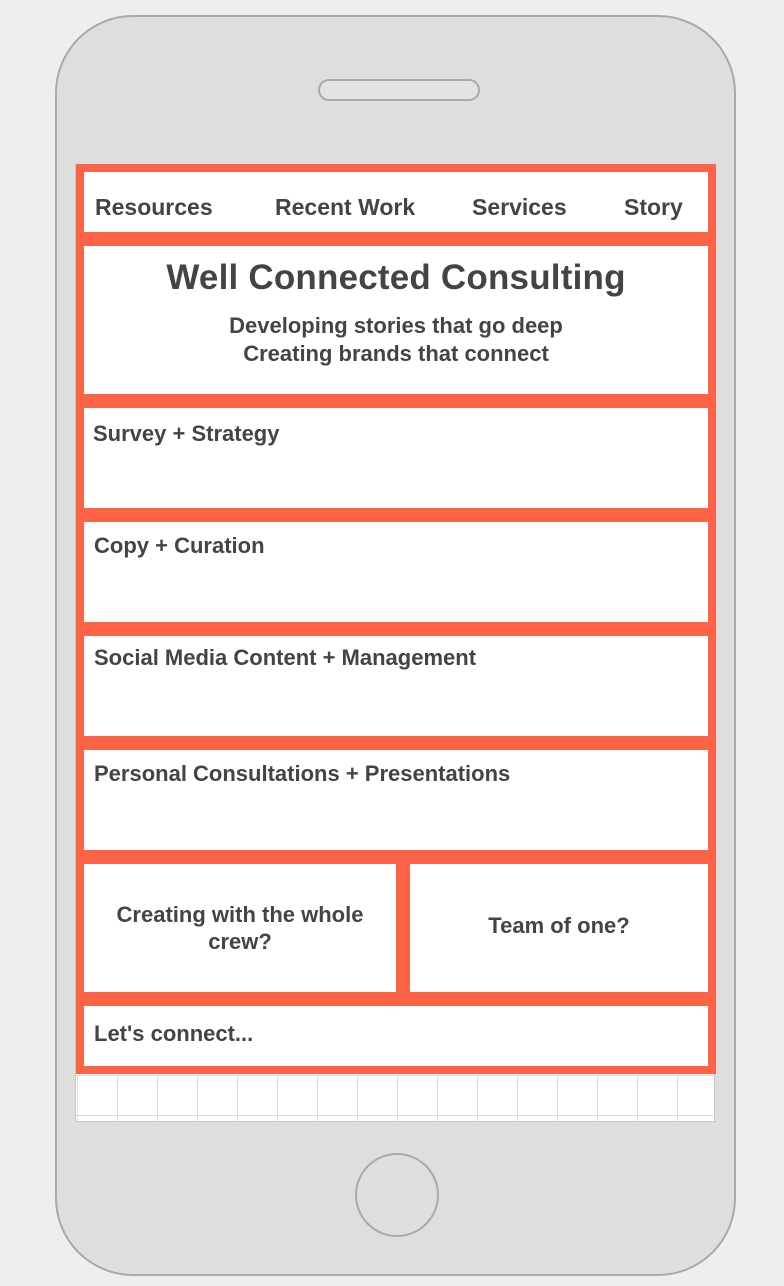 This screenshot has height=1286, width=784. I want to click on phone-speaker, so click(399, 90).